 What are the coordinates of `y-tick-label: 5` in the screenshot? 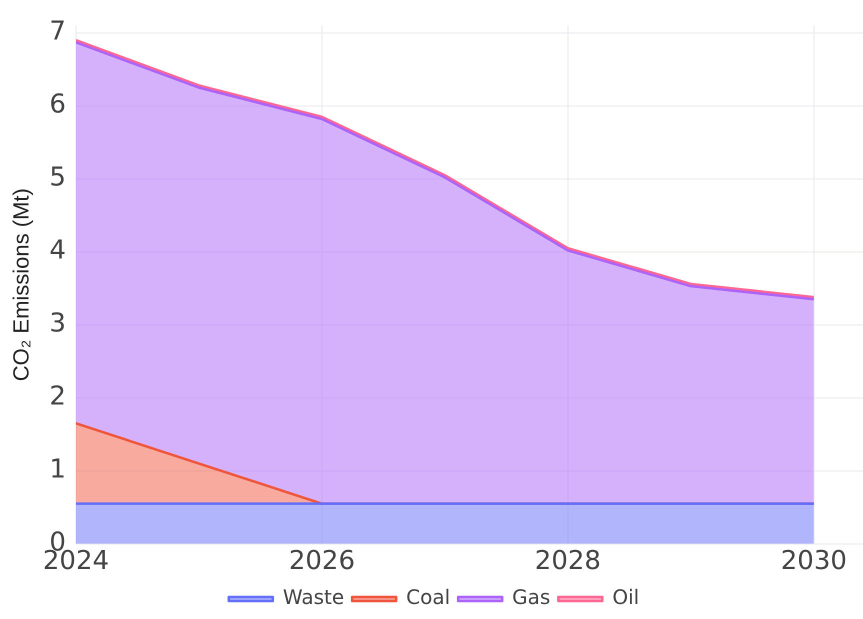 It's located at (57, 177).